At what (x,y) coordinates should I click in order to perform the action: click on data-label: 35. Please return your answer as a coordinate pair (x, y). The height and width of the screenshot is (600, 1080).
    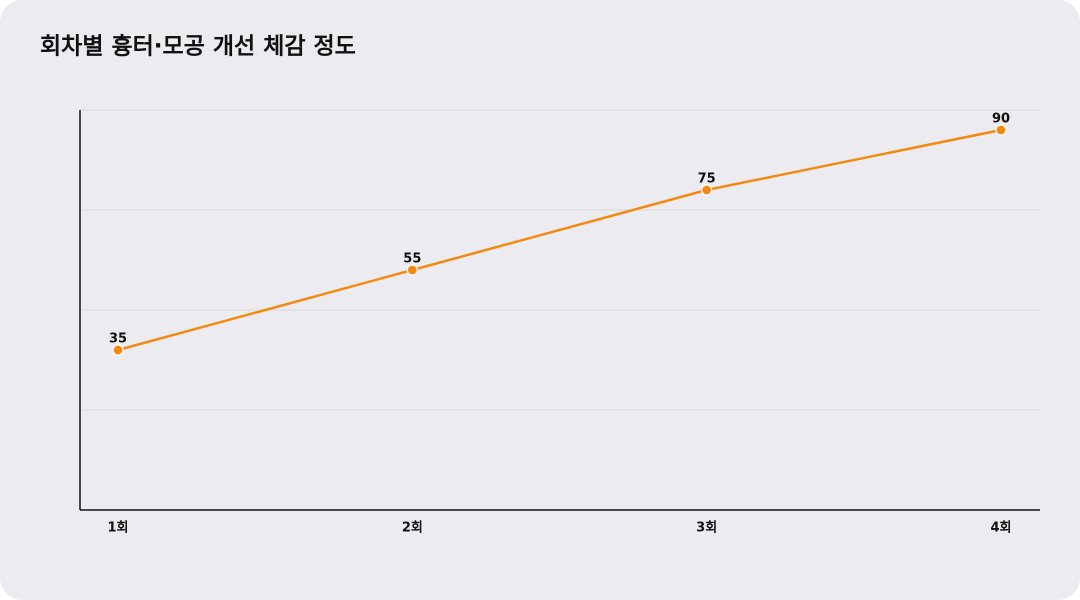
    Looking at the image, I should click on (118, 339).